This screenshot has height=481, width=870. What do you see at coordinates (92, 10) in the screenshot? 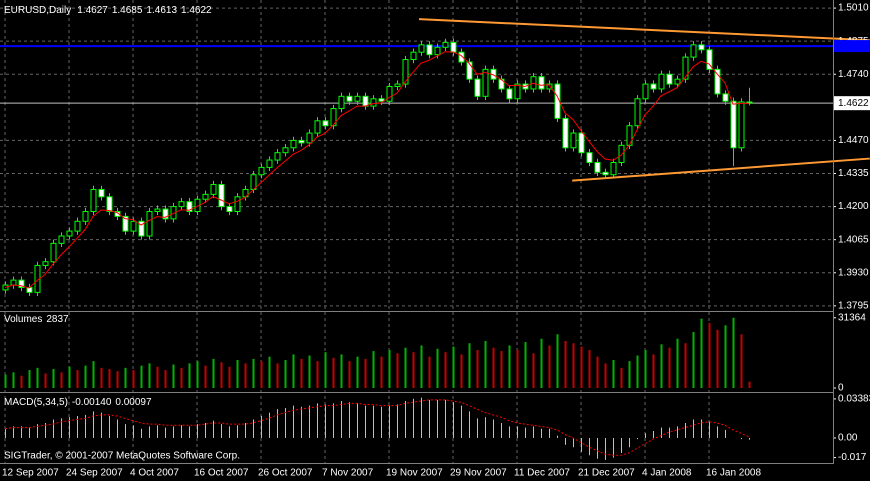
I see `open-readout: 1.4627` at bounding box center [92, 10].